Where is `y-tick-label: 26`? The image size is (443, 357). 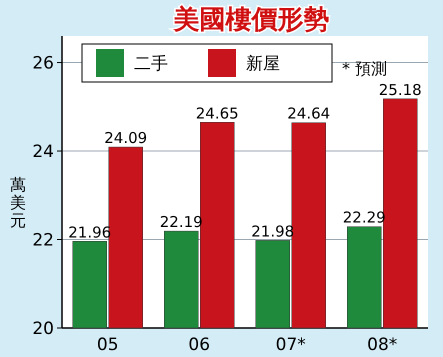 y-tick-label: 26 is located at coordinates (43, 64).